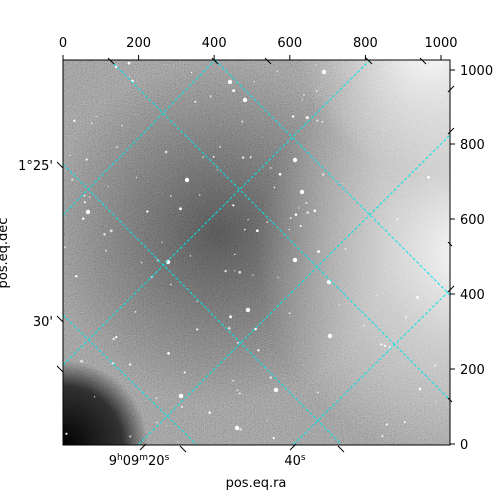 This screenshot has height=500, width=500. I want to click on right-tick-label: 800, so click(472, 145).